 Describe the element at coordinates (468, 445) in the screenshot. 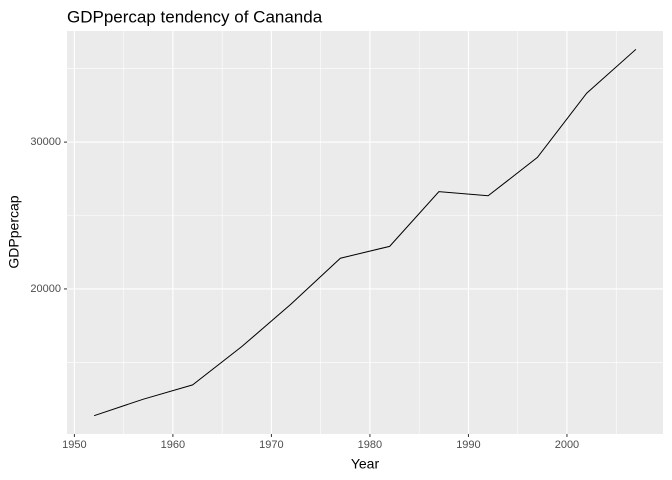

I see `x-tick-label: 1990` at that location.